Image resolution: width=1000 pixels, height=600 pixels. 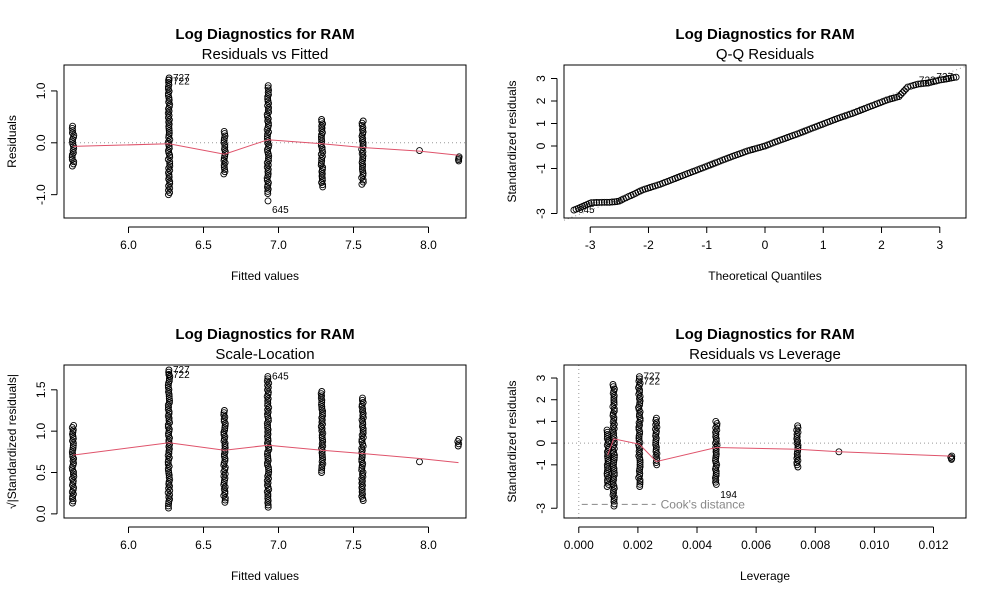 What do you see at coordinates (428, 245) in the screenshot?
I see `x-tick-label: 8.0` at bounding box center [428, 245].